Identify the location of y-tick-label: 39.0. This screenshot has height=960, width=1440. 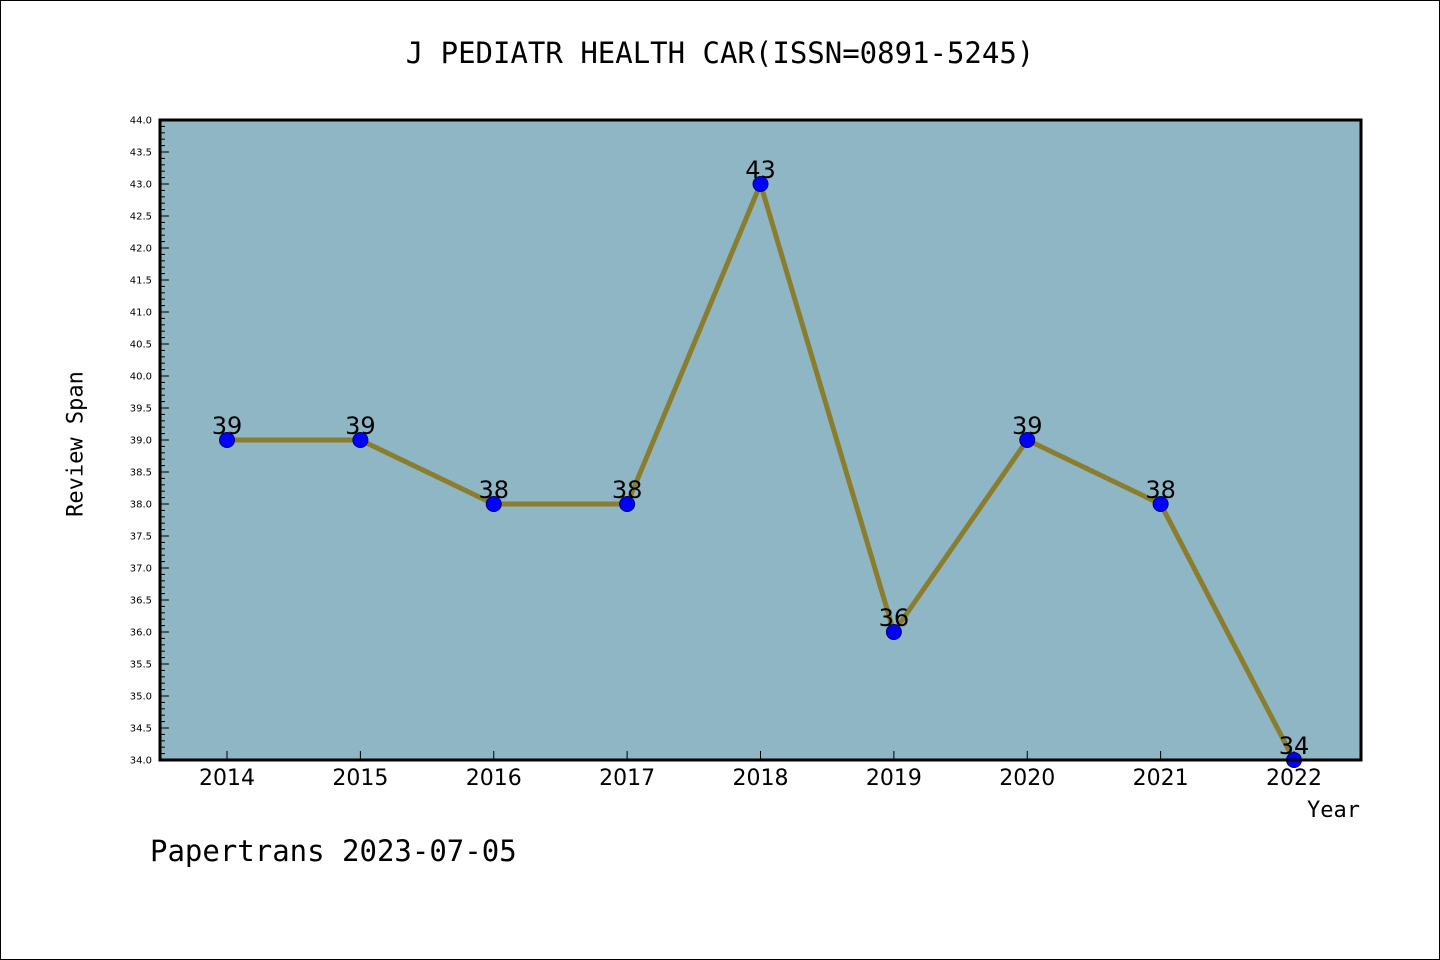
(141, 441).